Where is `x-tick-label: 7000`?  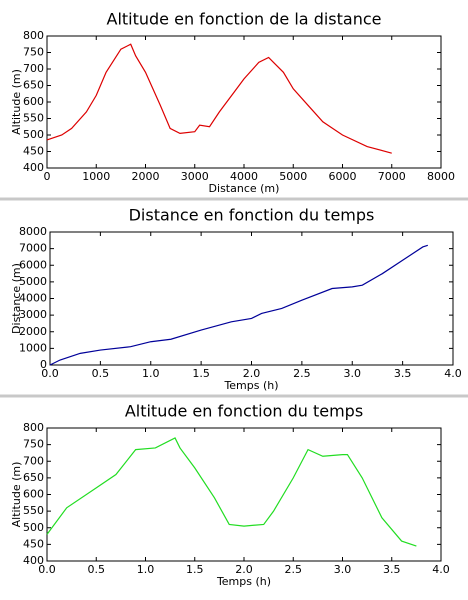 x-tick-label: 7000 is located at coordinates (392, 176).